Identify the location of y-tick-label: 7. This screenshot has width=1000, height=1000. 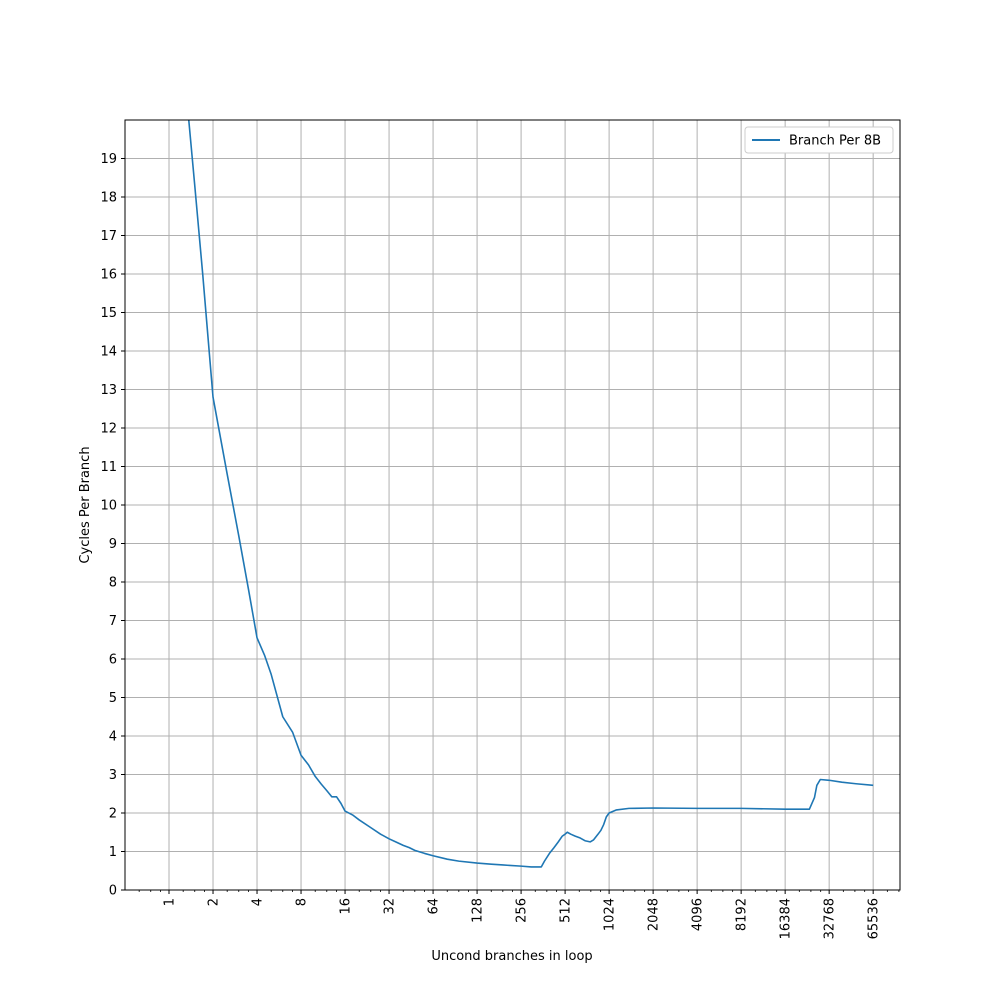
(113, 621).